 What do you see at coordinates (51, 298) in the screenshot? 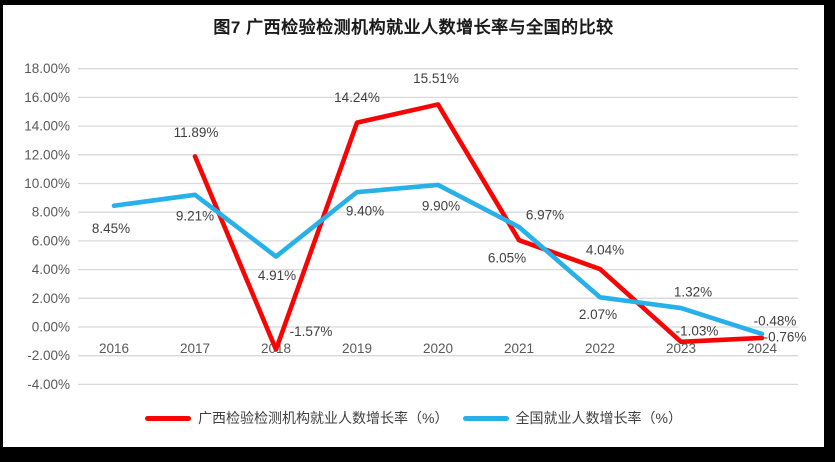
I see `y-tick-label: 2.00%` at bounding box center [51, 298].